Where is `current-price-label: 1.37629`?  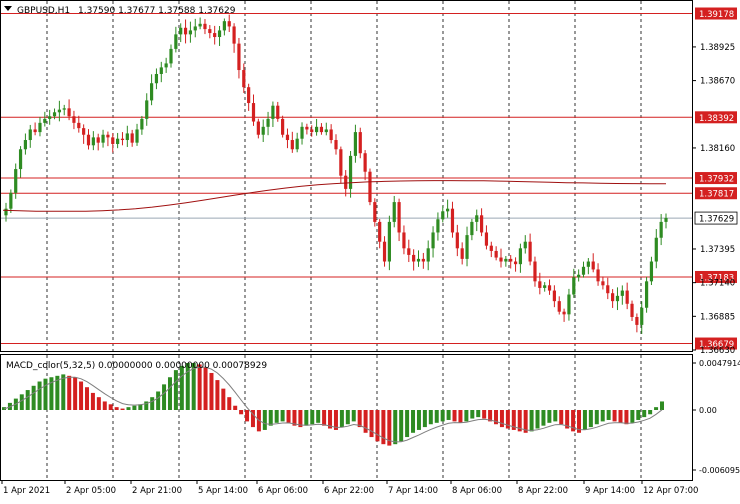
current-price-label: 1.37629 is located at coordinates (716, 220).